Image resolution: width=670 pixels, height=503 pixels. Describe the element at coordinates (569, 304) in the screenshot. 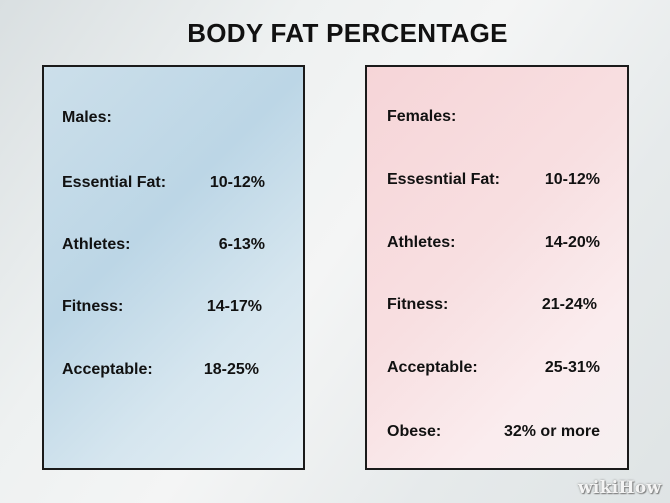

I see `females-row-value: 21-24%` at that location.